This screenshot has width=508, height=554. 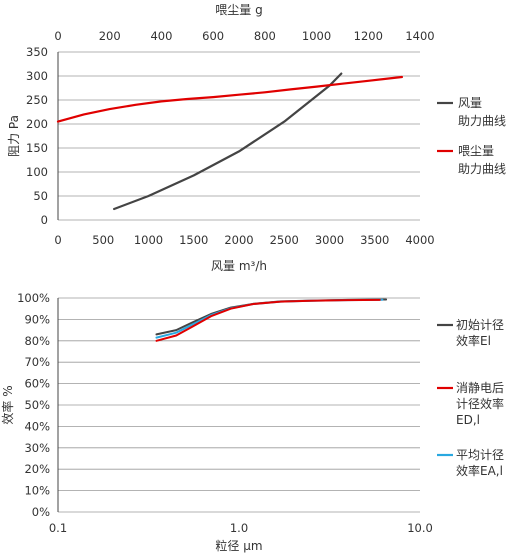 What do you see at coordinates (482, 160) in the screenshot?
I see `legend-label: 喂尘量助力曲线` at bounding box center [482, 160].